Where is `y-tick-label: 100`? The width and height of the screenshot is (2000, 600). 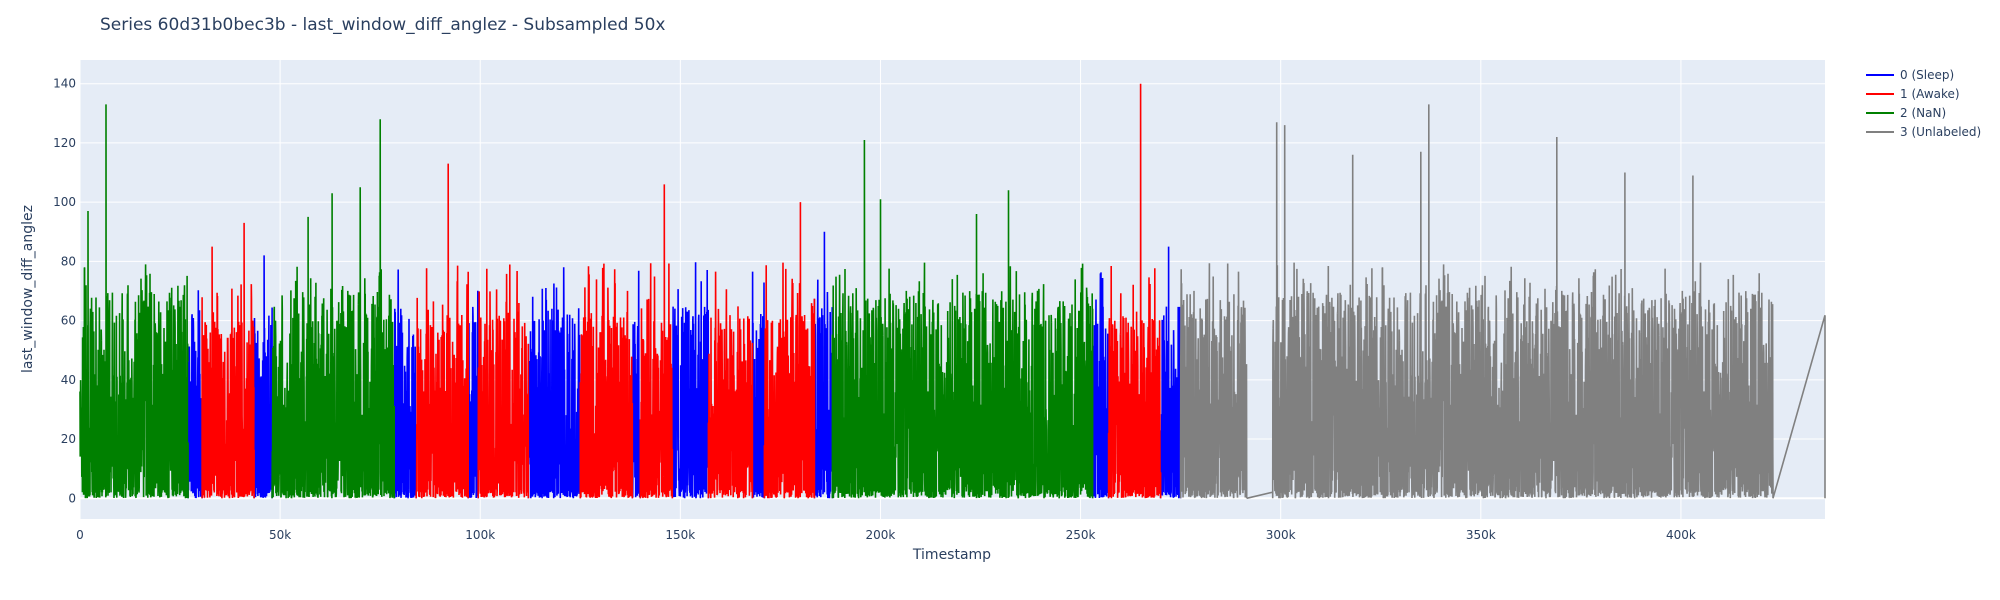
y-tick-label: 100 is located at coordinates (64, 202).